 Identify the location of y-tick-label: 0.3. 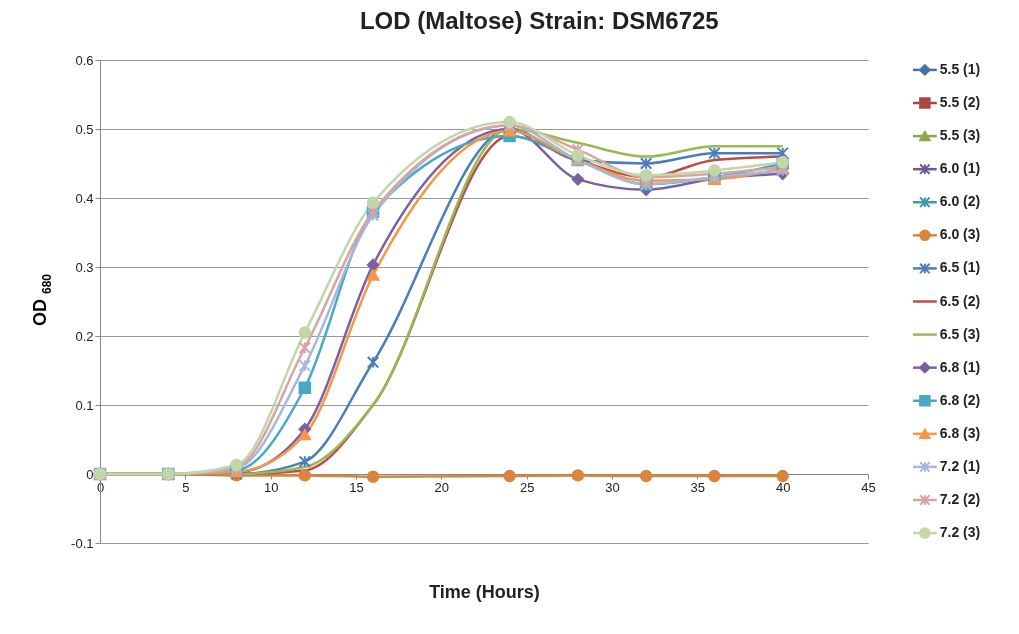
(84, 267).